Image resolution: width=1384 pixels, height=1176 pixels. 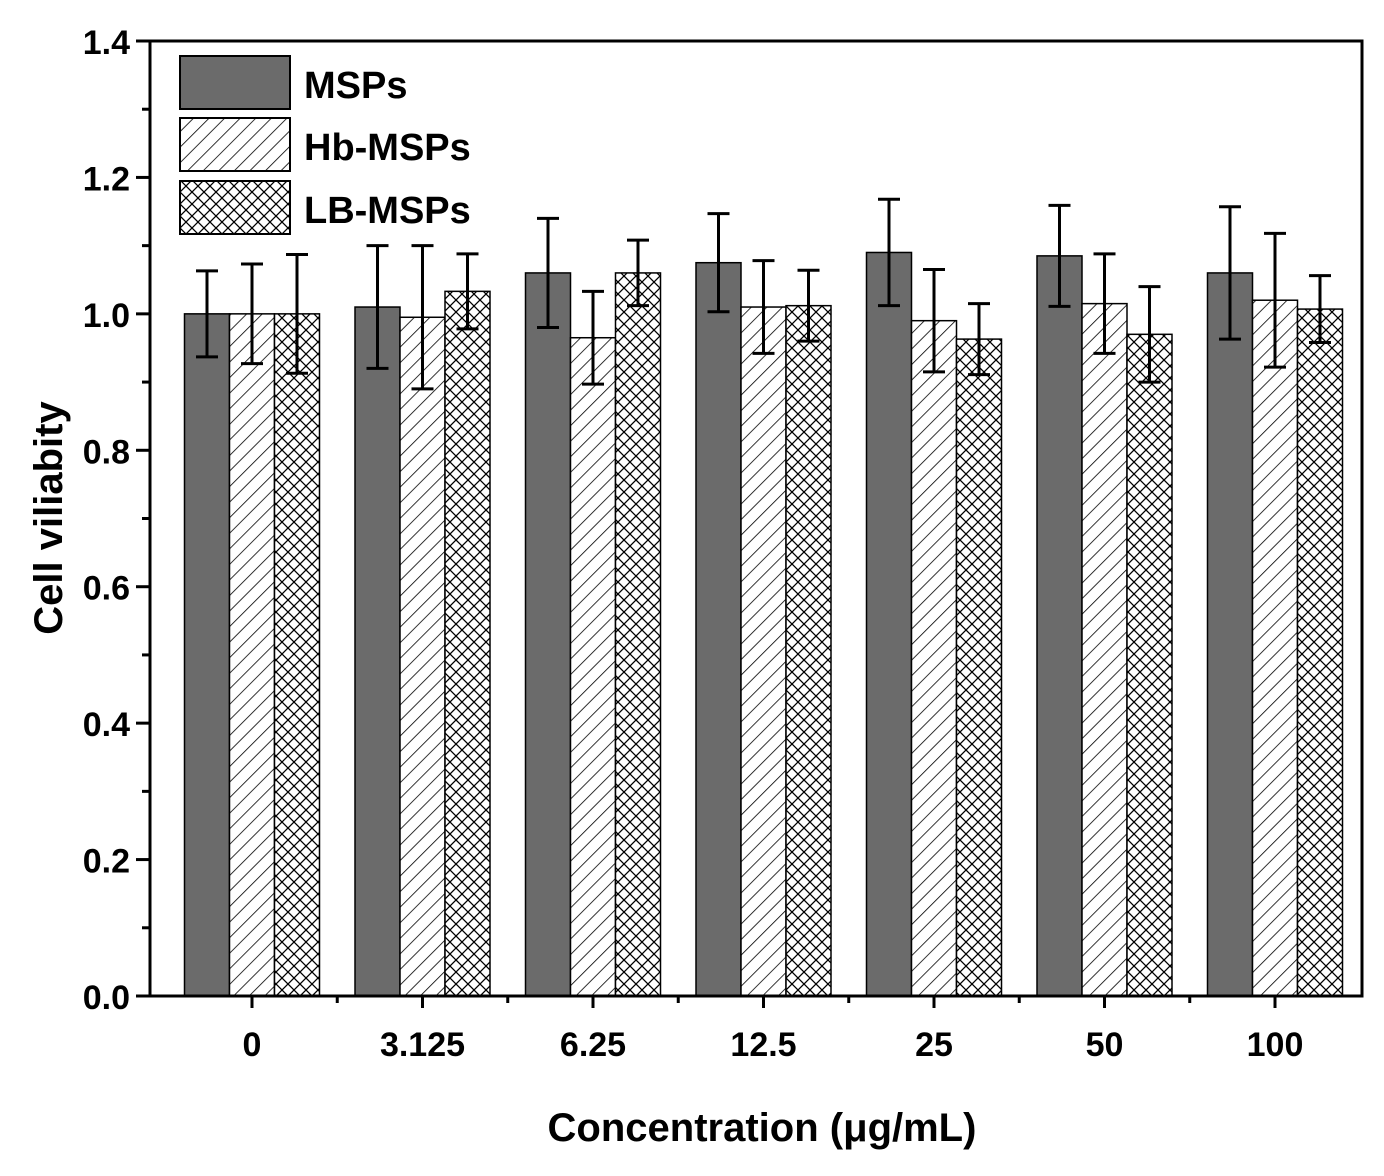 I want to click on y-tick-label: 0.0, so click(x=106, y=998).